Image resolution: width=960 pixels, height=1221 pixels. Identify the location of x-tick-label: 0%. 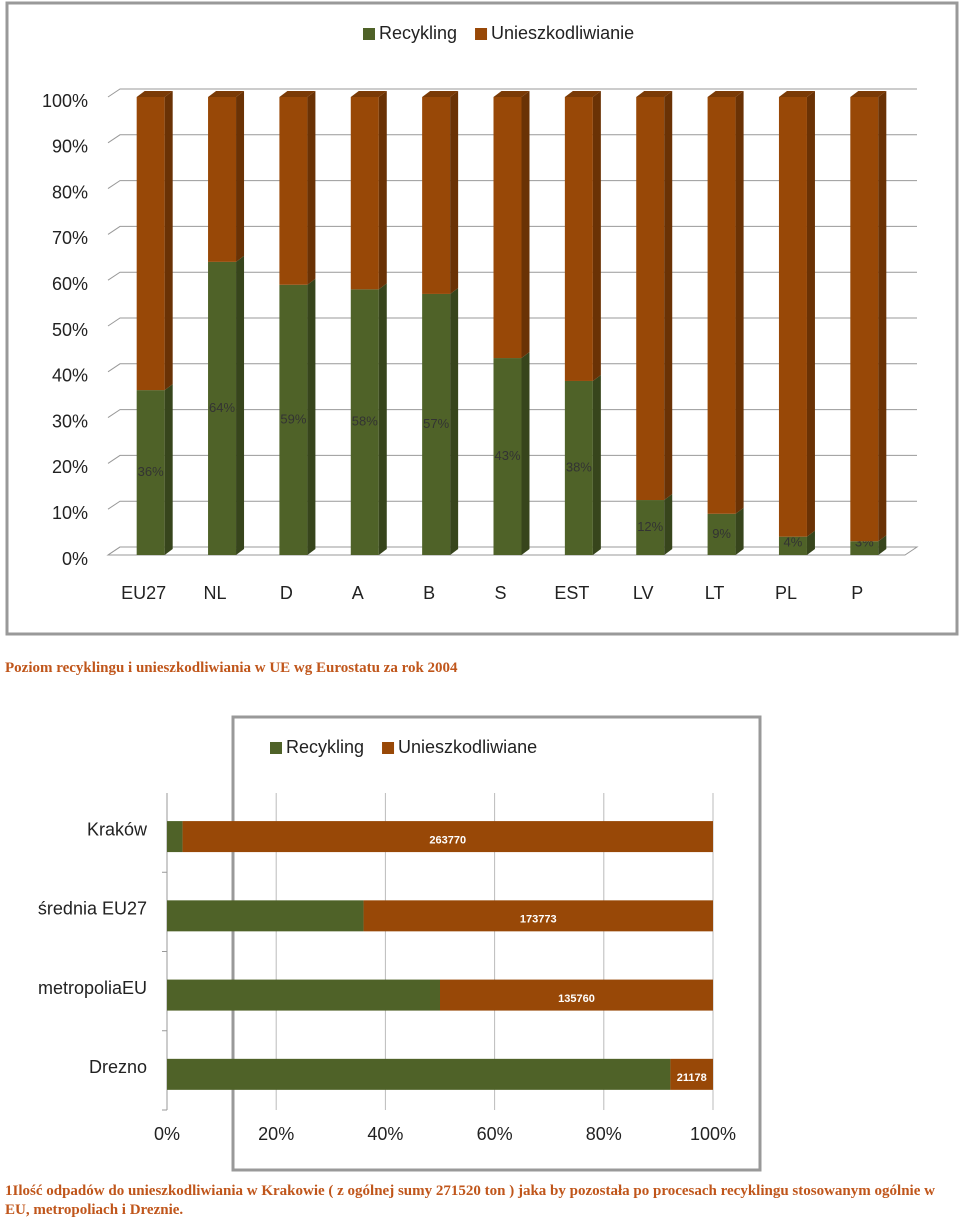
(167, 1134).